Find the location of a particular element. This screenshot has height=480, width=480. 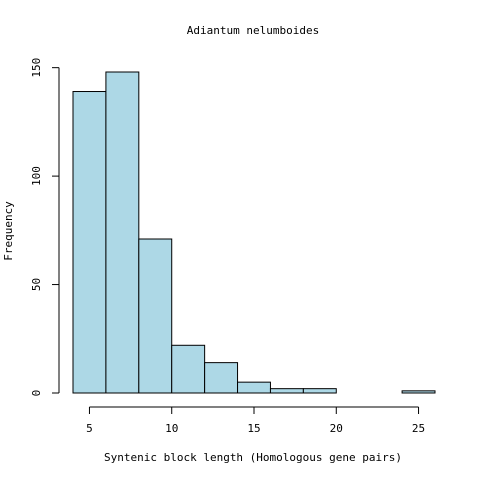

y-axis: 0 50 100 150 is located at coordinates (45, 227).